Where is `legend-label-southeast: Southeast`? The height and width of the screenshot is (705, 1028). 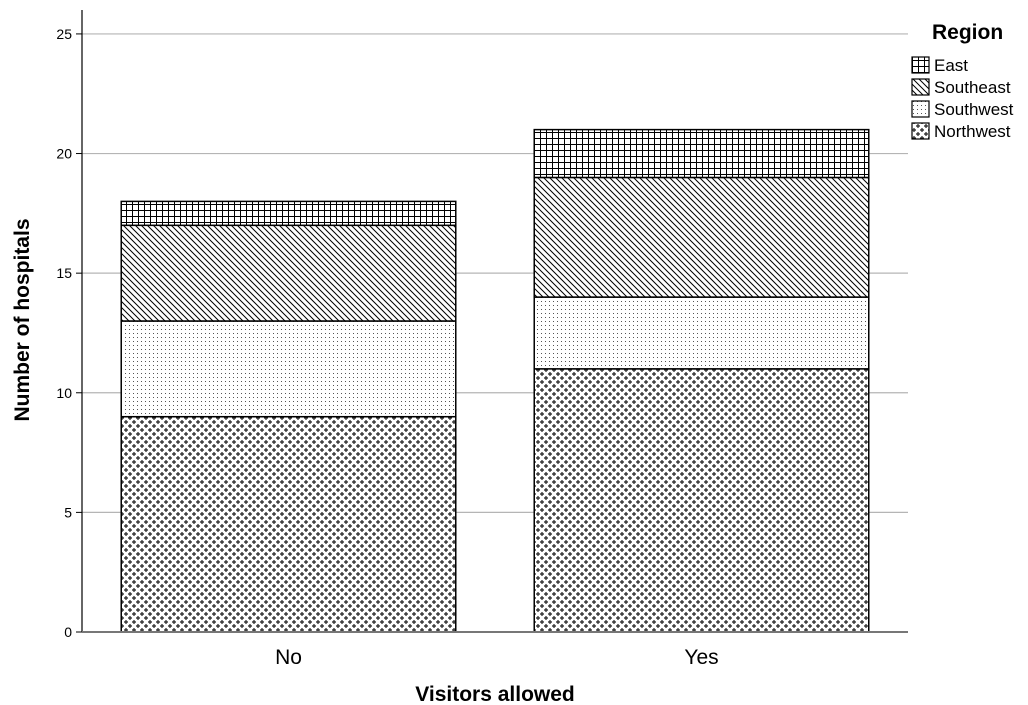 legend-label-southeast: Southeast is located at coordinates (972, 87).